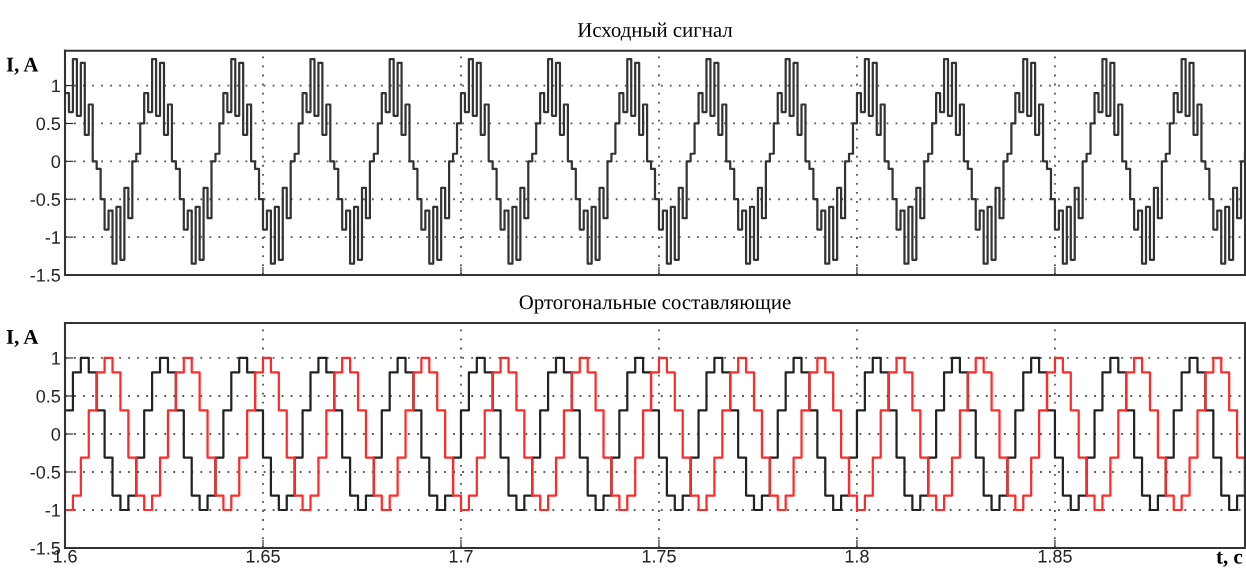  What do you see at coordinates (45, 275) in the screenshot?
I see `y-tick-label: -1.5` at bounding box center [45, 275].